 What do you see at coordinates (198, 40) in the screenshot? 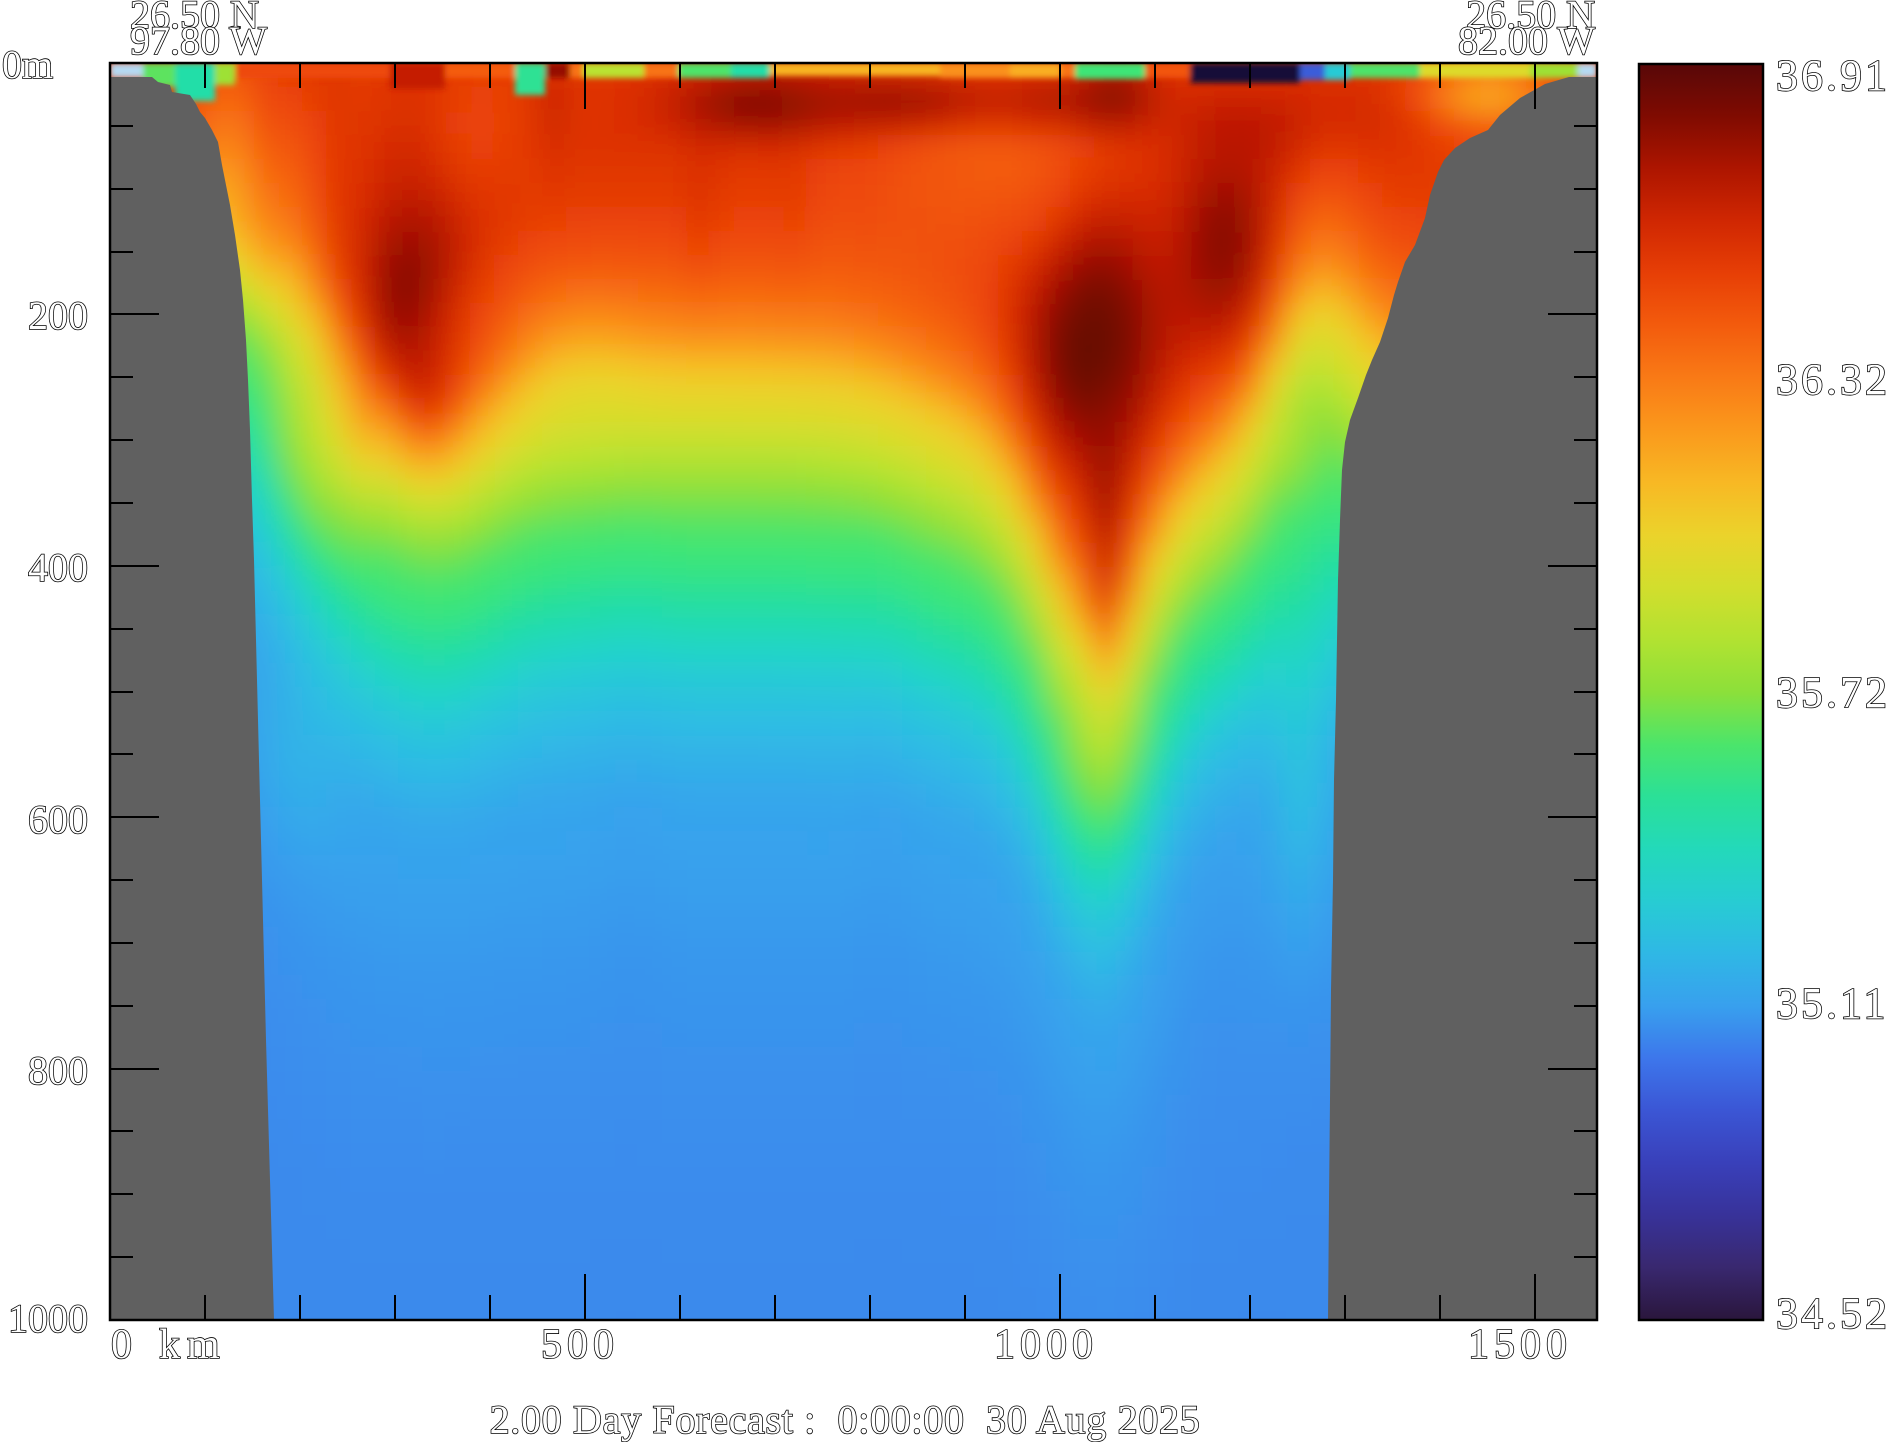
I see `svg-text: 97.80 W` at bounding box center [198, 40].